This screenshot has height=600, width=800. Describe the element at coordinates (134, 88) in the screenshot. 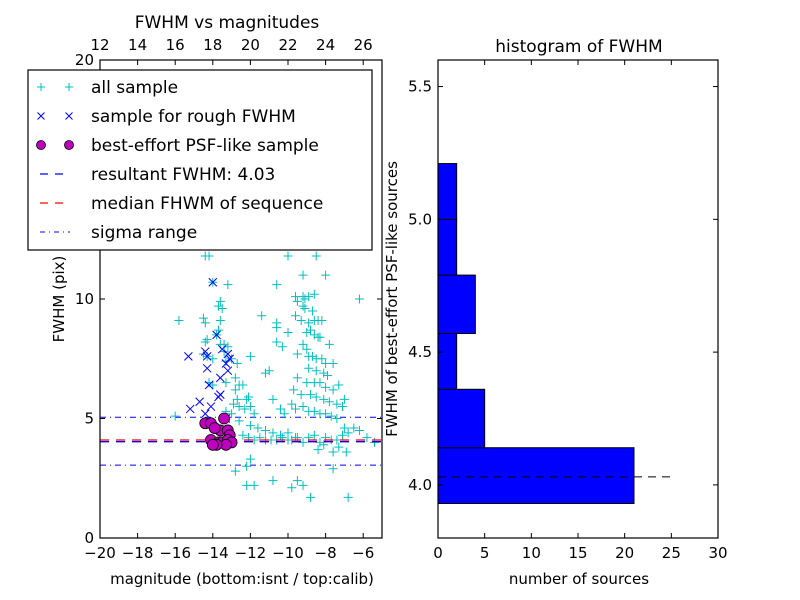

I see `legend-label: all sample` at that location.